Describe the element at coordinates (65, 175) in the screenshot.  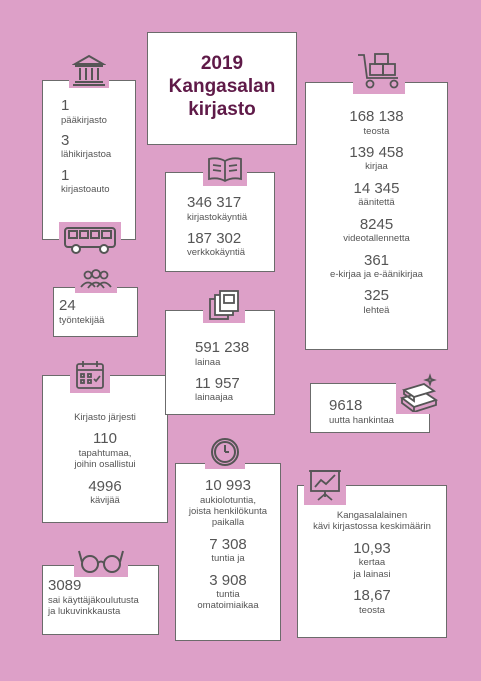
I see `bookmobile-count: 1` at that location.